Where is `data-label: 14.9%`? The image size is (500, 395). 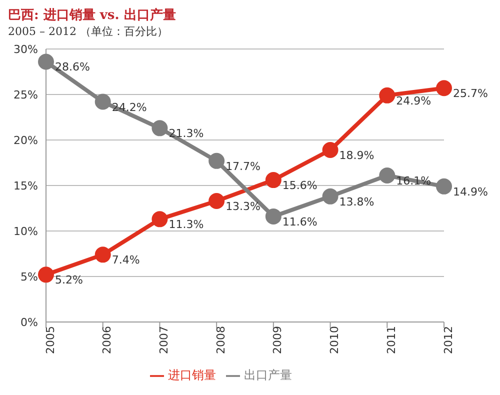
data-label: 14.9% is located at coordinates (470, 191).